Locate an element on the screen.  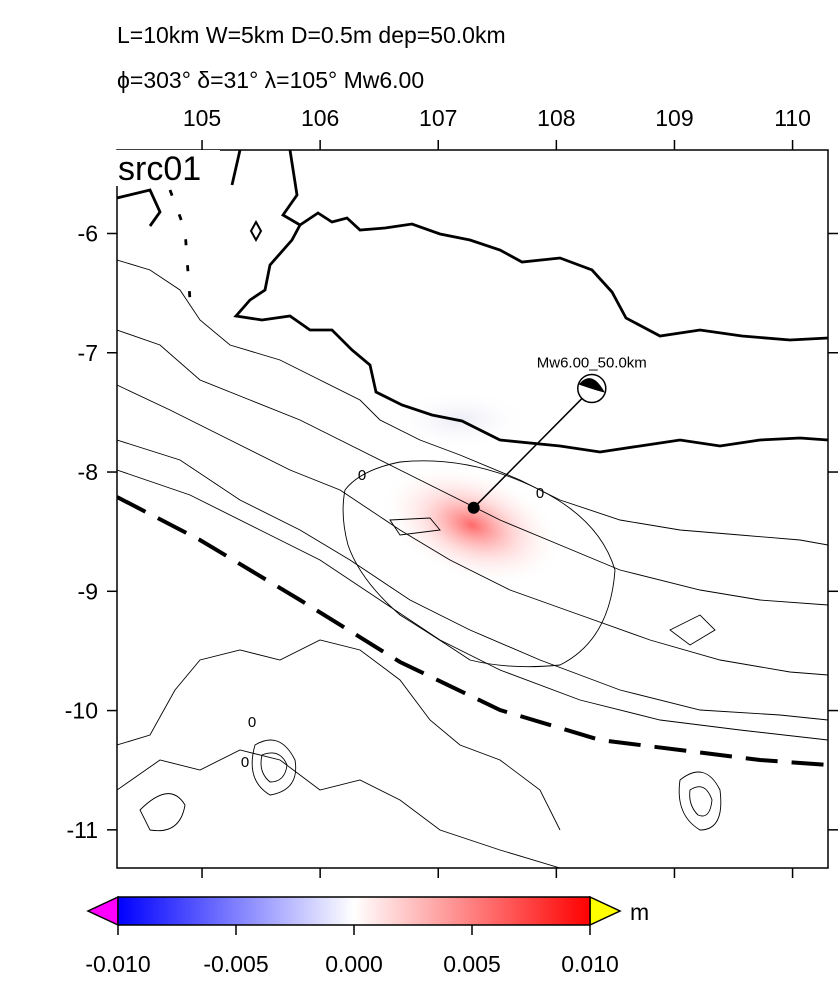
y-tick-label: -10 is located at coordinates (81, 711).